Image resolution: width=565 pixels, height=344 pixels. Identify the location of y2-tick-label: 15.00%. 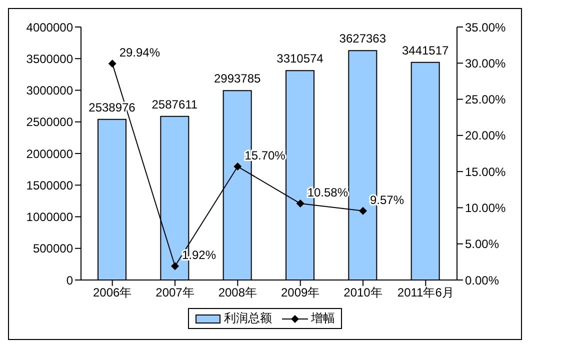
(485, 171).